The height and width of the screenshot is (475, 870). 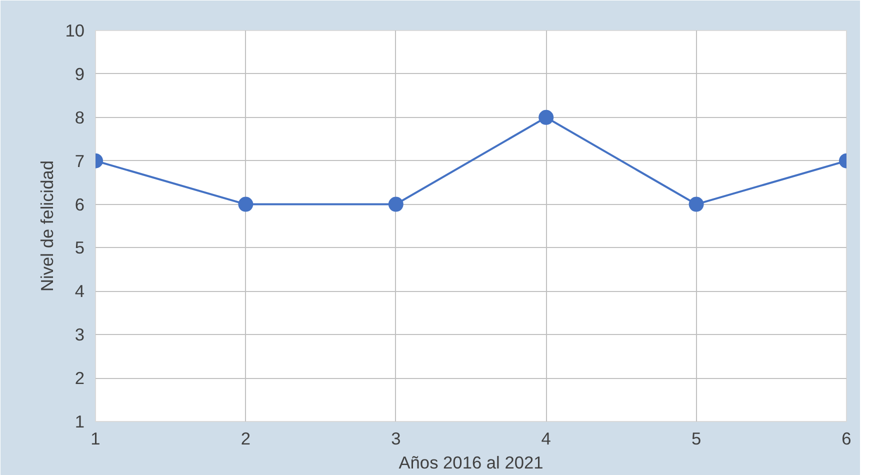 What do you see at coordinates (396, 438) in the screenshot?
I see `x-tick-label: 3` at bounding box center [396, 438].